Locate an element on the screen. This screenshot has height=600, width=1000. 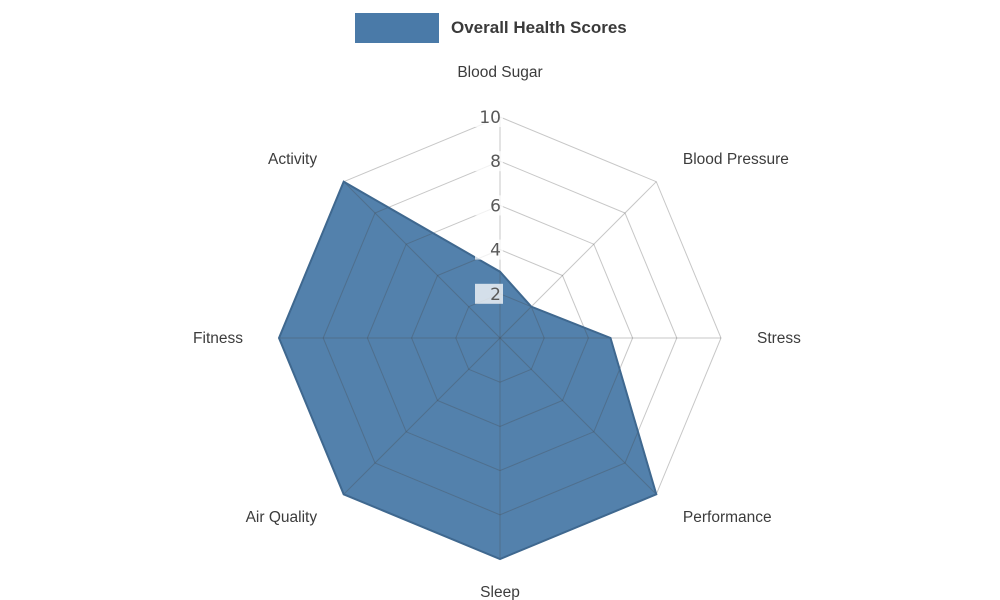
grid-ring is located at coordinates (500, 338).